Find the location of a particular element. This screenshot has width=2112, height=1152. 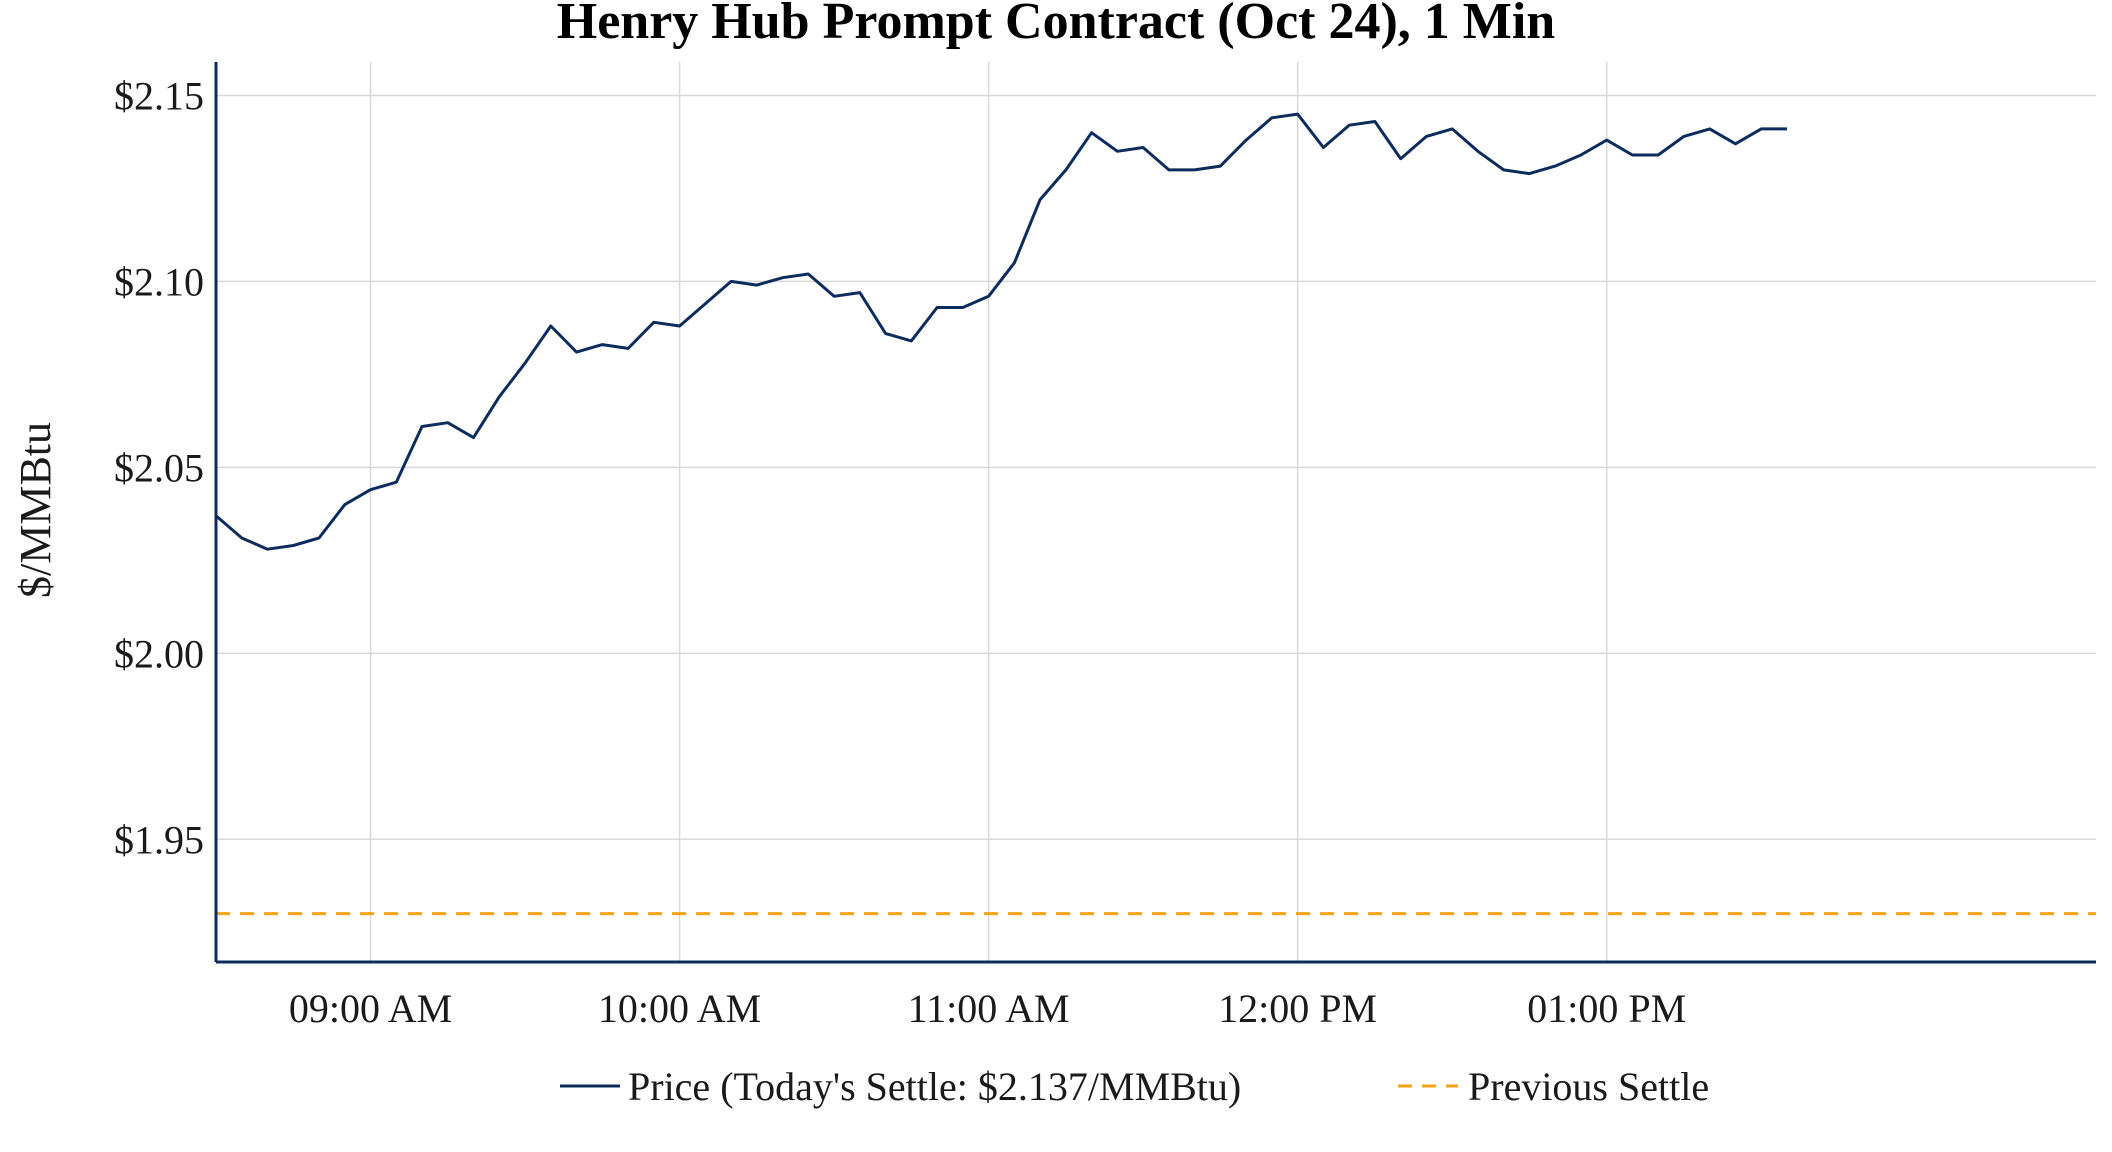

y-tick-label: $2.00 is located at coordinates (159, 653).